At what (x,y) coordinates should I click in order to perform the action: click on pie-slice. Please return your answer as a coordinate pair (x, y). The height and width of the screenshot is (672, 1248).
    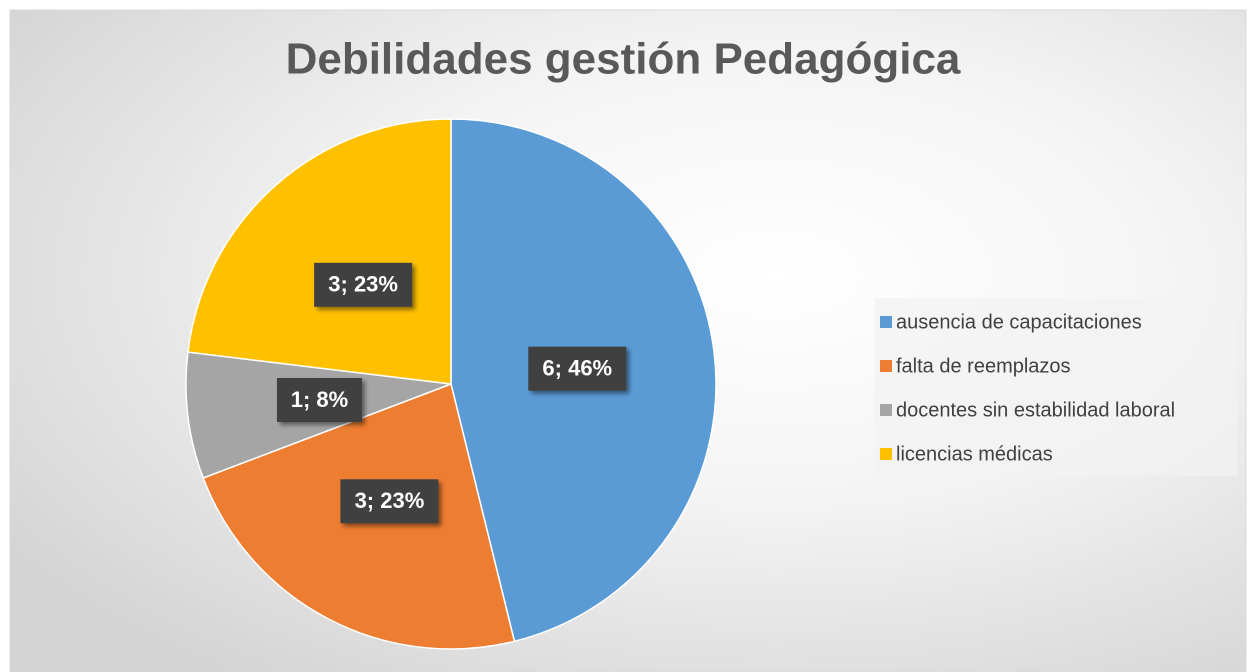
    Looking at the image, I should click on (319, 251).